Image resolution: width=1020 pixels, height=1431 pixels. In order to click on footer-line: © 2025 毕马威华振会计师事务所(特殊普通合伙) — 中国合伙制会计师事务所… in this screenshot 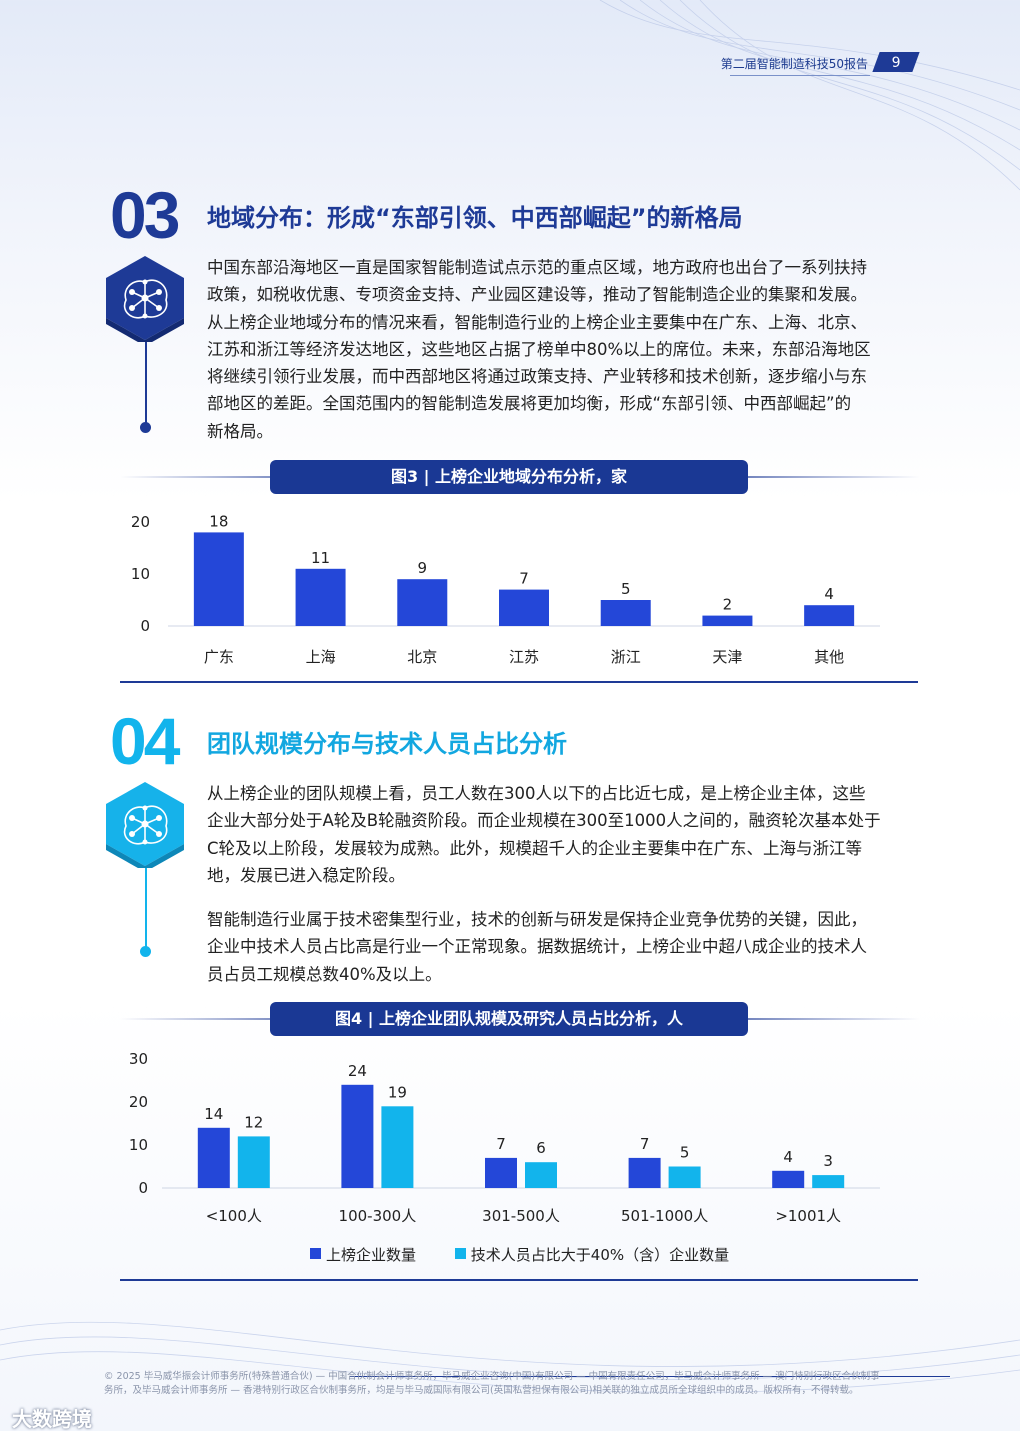, I will do `click(492, 1376)`.